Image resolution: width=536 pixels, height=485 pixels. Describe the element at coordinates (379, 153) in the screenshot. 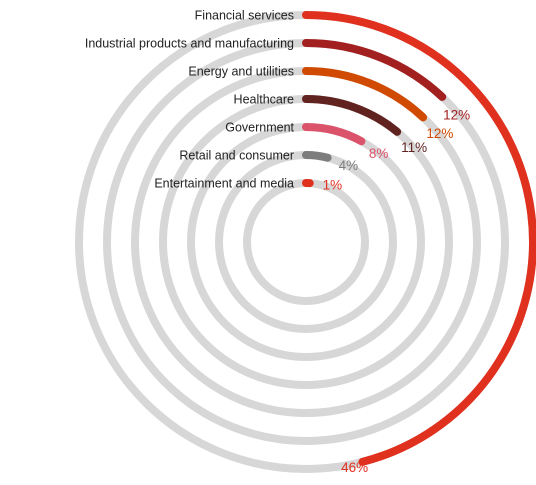

I see `value-government: 8%` at that location.